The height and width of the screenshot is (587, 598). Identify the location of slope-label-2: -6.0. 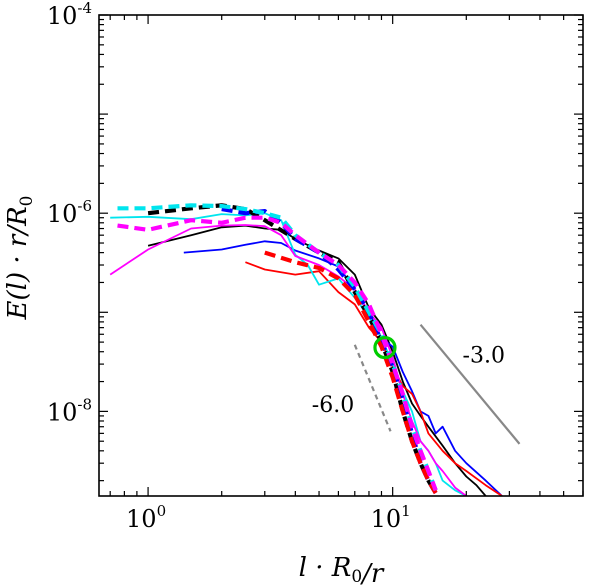
(333, 405).